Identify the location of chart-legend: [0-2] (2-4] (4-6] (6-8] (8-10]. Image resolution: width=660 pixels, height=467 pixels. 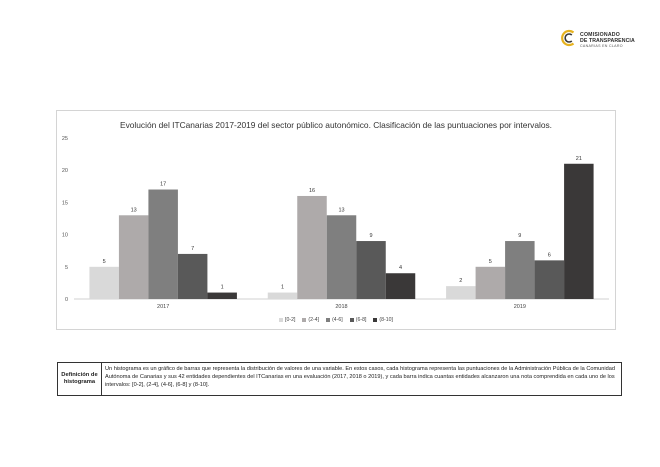
(336, 320).